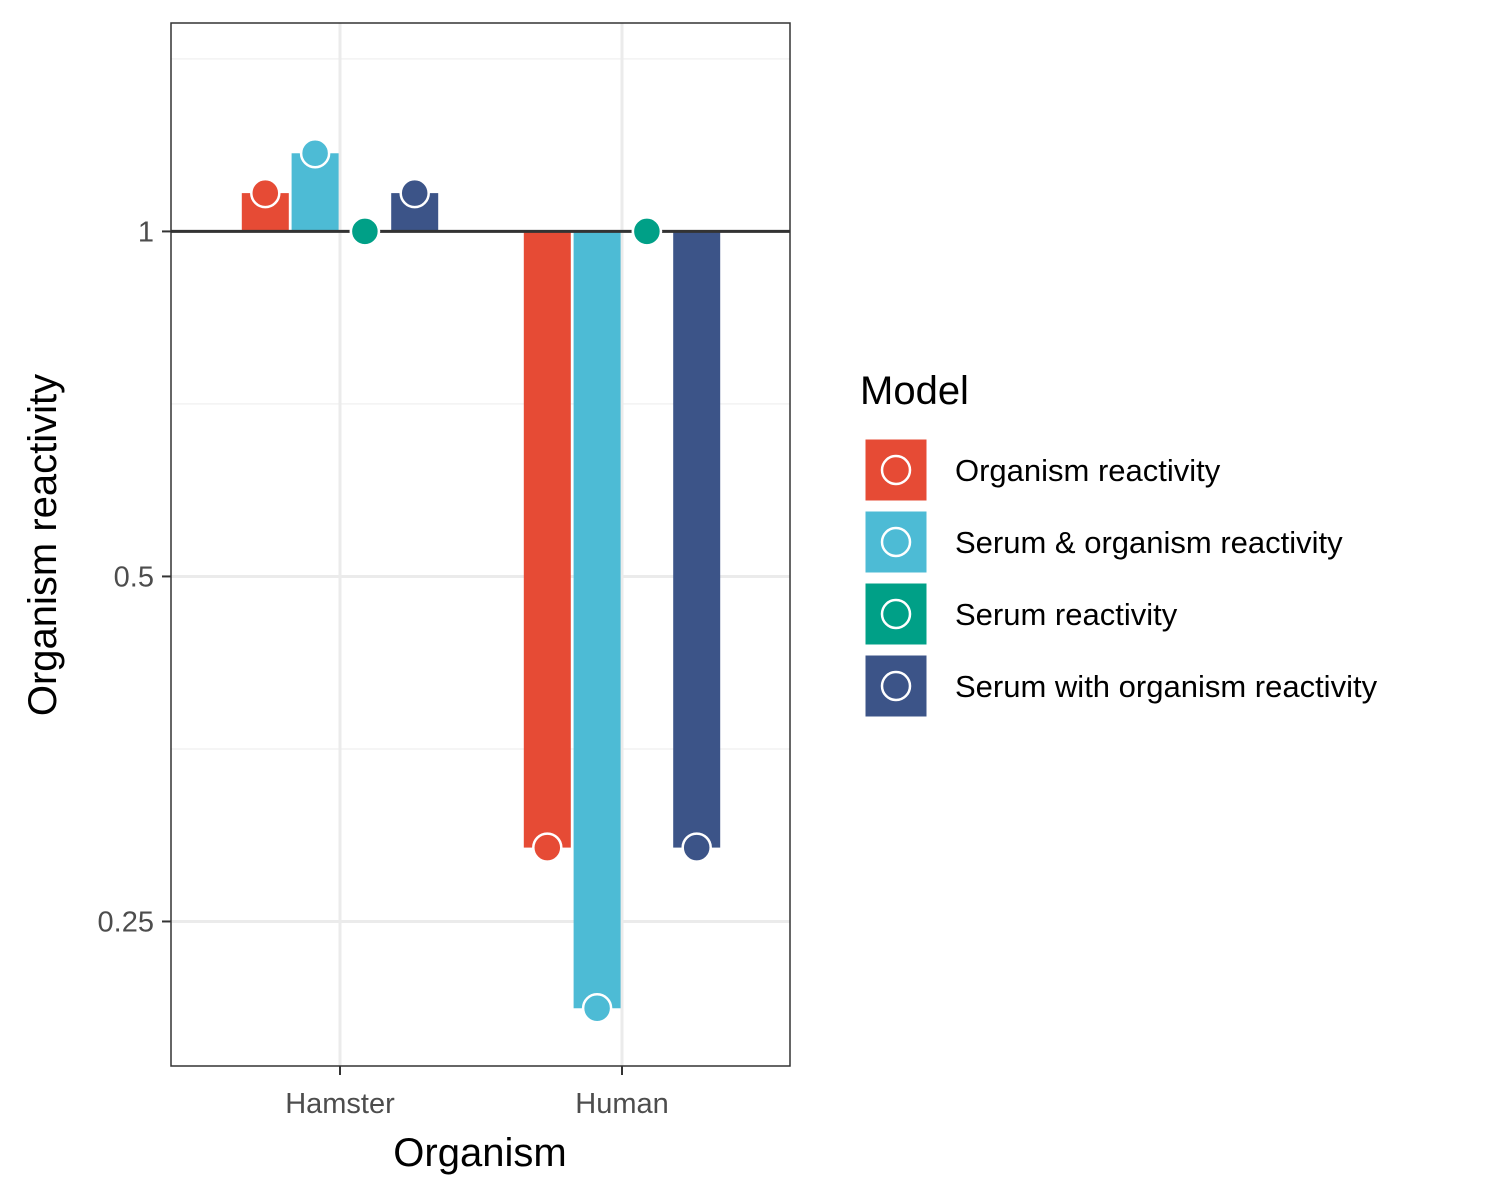 This screenshot has height=1200, width=1500. Describe the element at coordinates (43, 545) in the screenshot. I see `y-axis-title: Organism reactivity` at that location.